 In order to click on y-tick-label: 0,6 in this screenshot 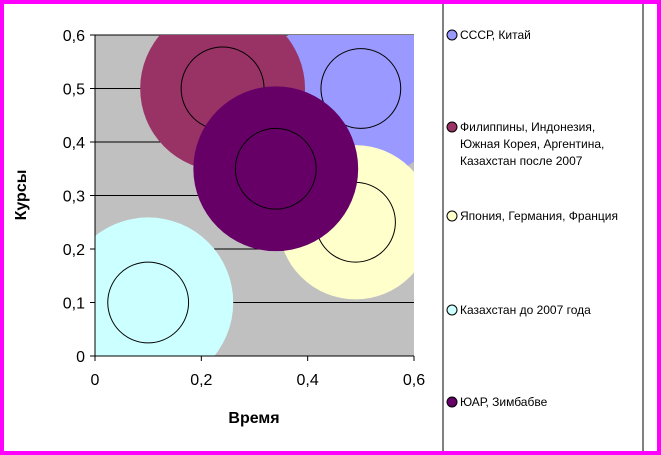, I will do `click(74, 36)`.